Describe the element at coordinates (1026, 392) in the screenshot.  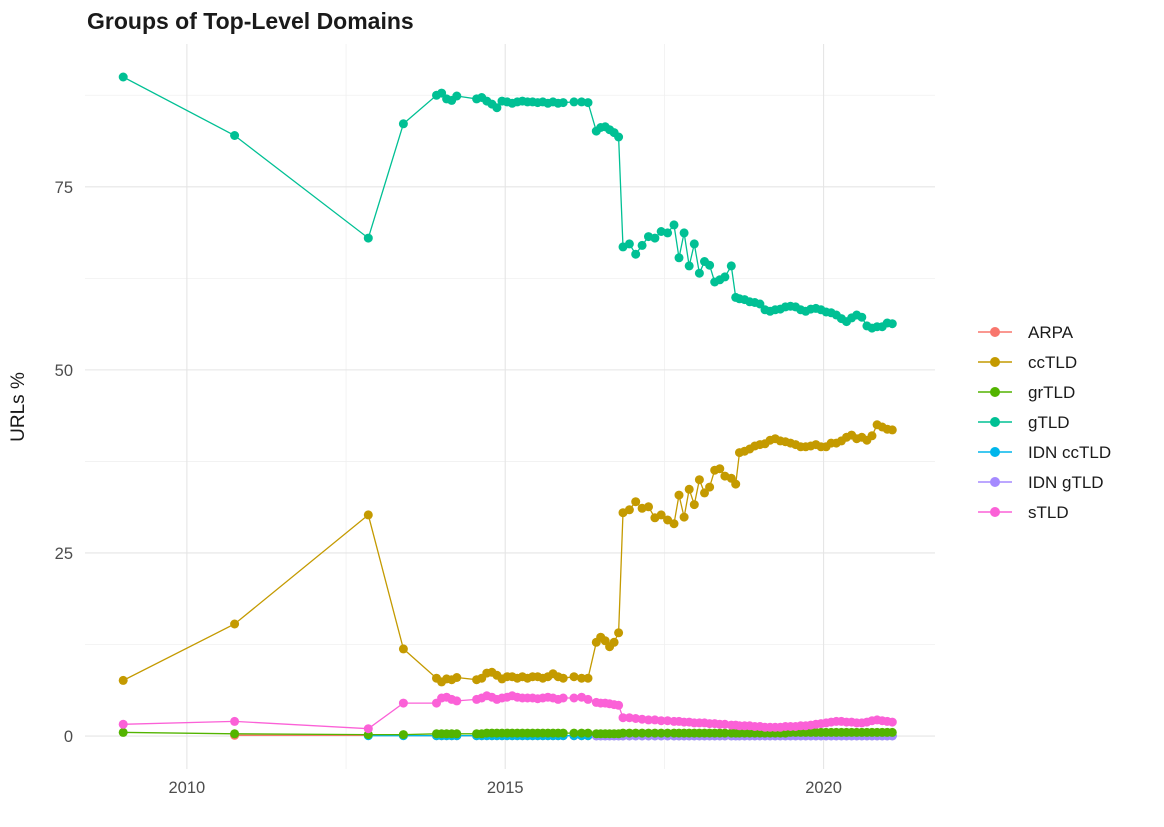
I see `legend-item-grTLD: grTLD` at that location.